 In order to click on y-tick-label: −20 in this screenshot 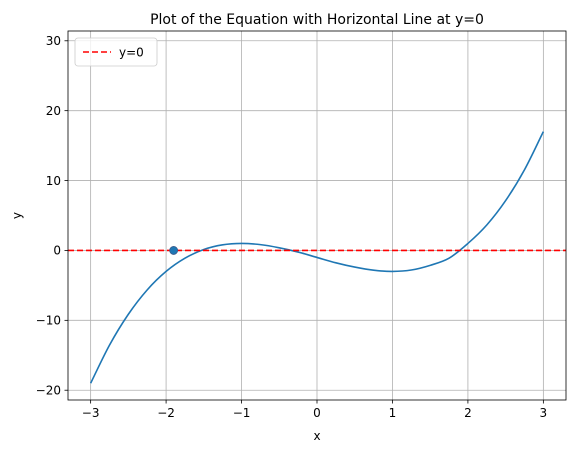, I will do `click(48, 391)`.